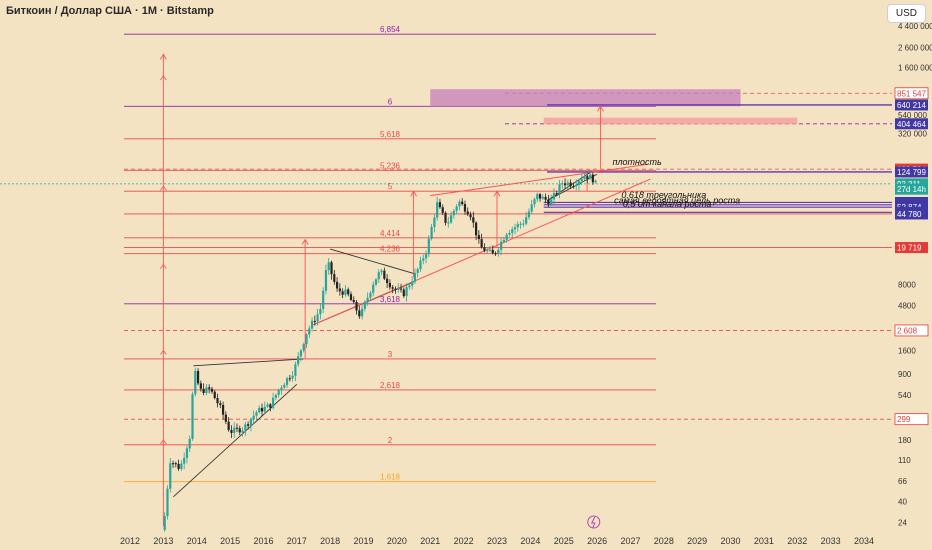 The image size is (932, 550). I want to click on x-tick-label: 2022, so click(464, 541).